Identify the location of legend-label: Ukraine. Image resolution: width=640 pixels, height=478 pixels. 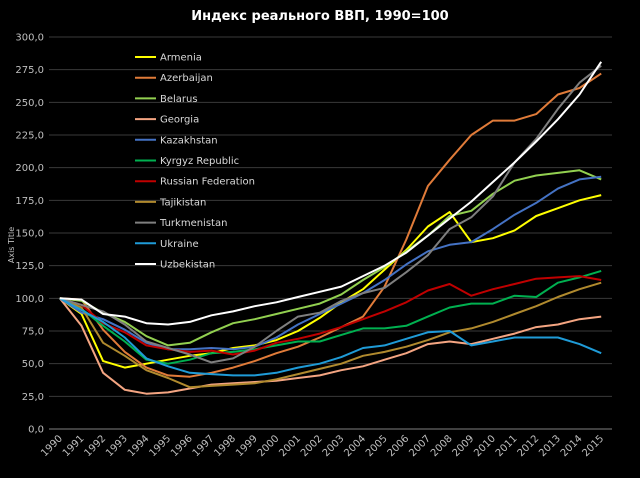
(179, 244).